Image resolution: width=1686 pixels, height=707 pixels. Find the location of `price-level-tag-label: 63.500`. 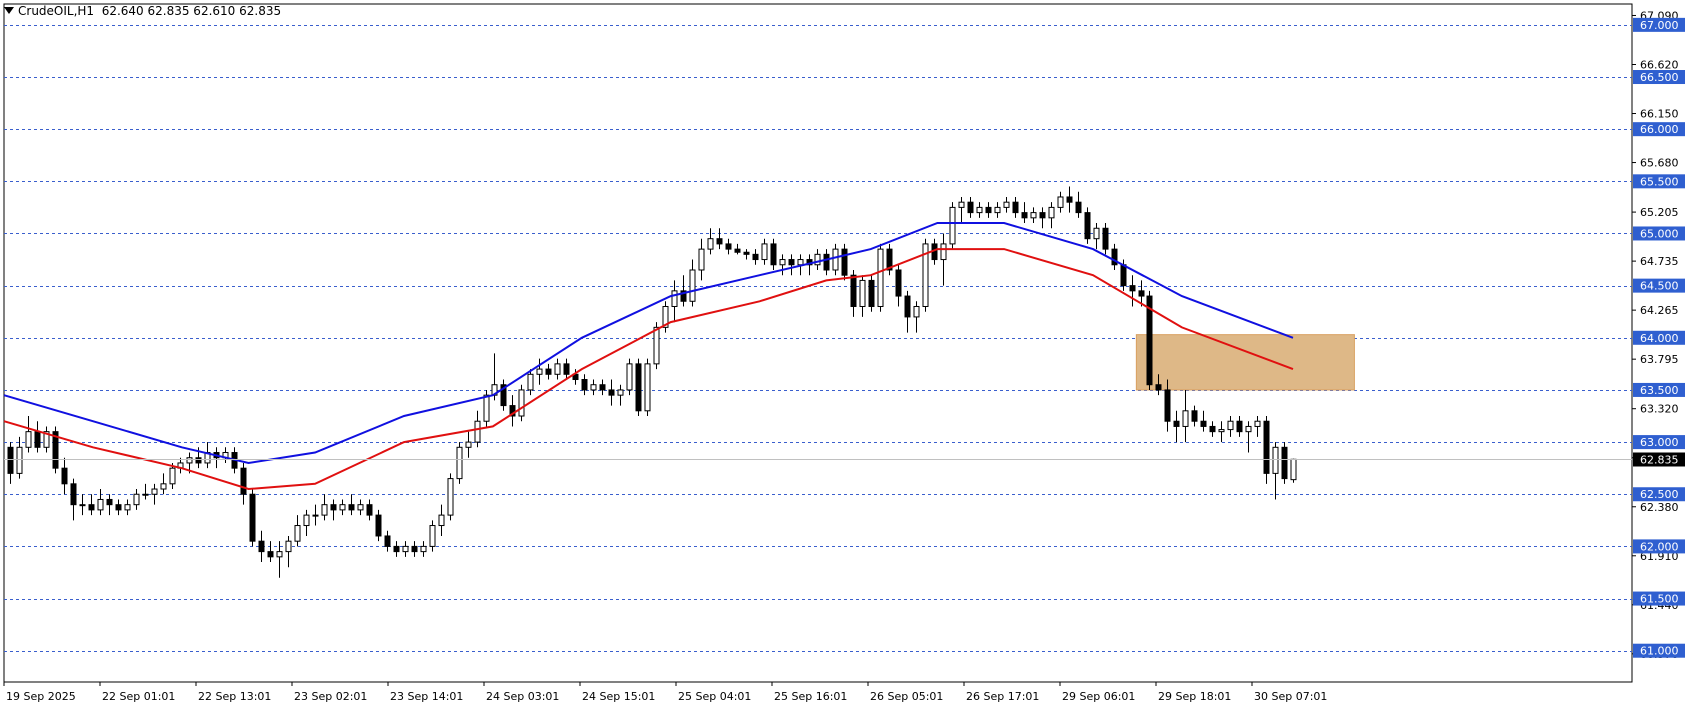

price-level-tag-label: 63.500 is located at coordinates (1659, 390).